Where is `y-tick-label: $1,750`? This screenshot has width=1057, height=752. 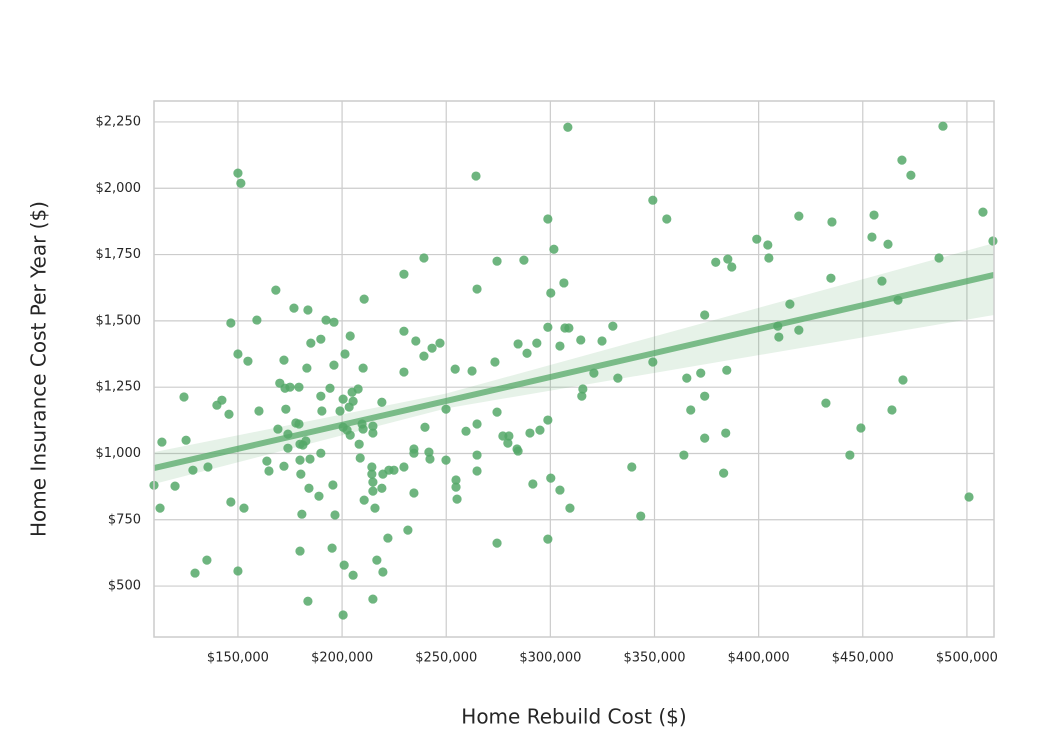
y-tick-label: $1,750 is located at coordinates (119, 254).